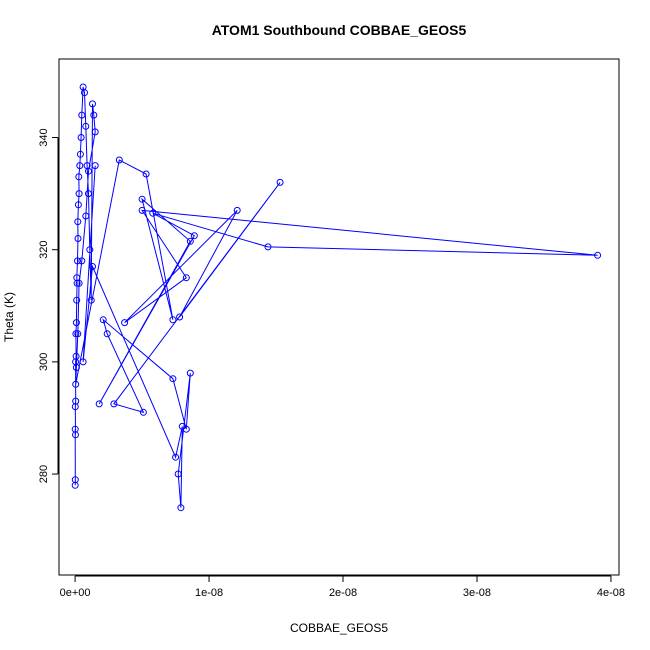 This screenshot has width=650, height=650. What do you see at coordinates (44, 137) in the screenshot?
I see `y-tick-label: 340` at bounding box center [44, 137].